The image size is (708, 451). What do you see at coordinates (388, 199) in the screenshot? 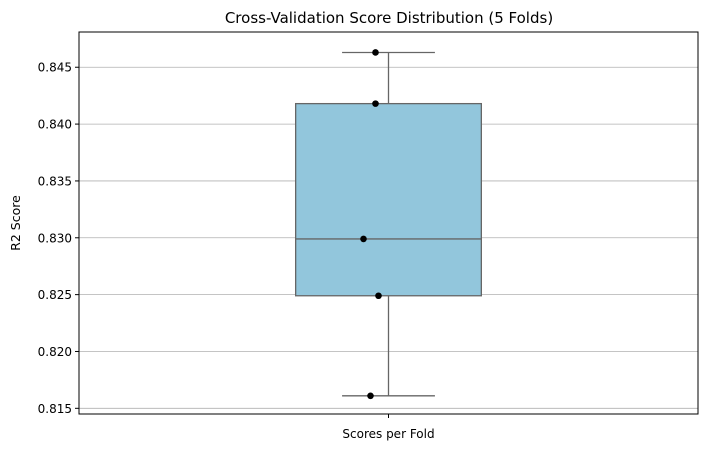
I see `iqr-box` at bounding box center [388, 199].